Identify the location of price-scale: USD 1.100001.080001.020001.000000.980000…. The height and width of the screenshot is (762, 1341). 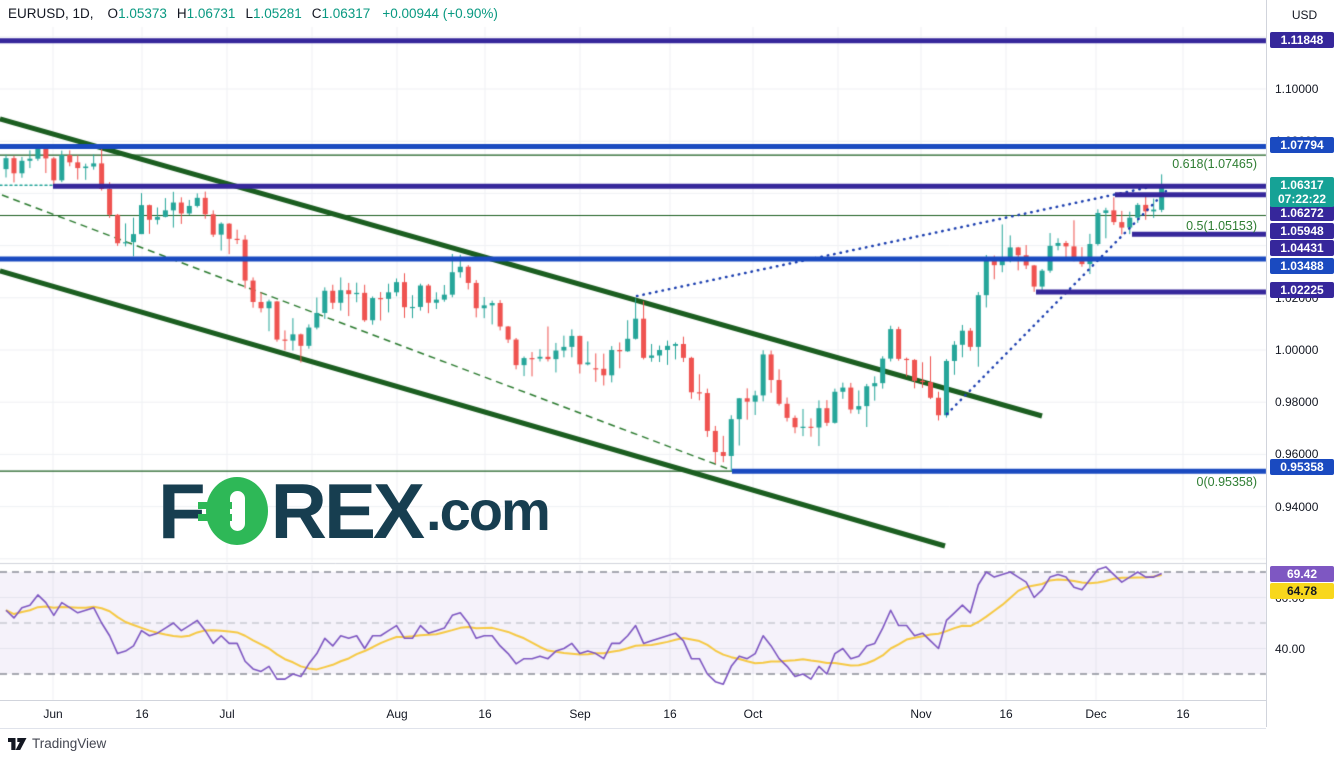
(1303, 363).